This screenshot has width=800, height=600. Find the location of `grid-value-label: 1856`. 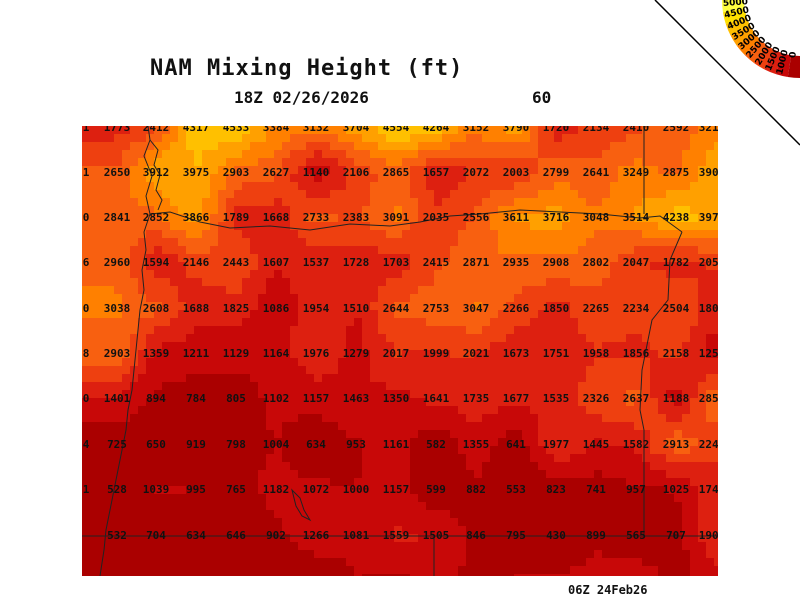

grid-value-label: 1856 is located at coordinates (636, 353).